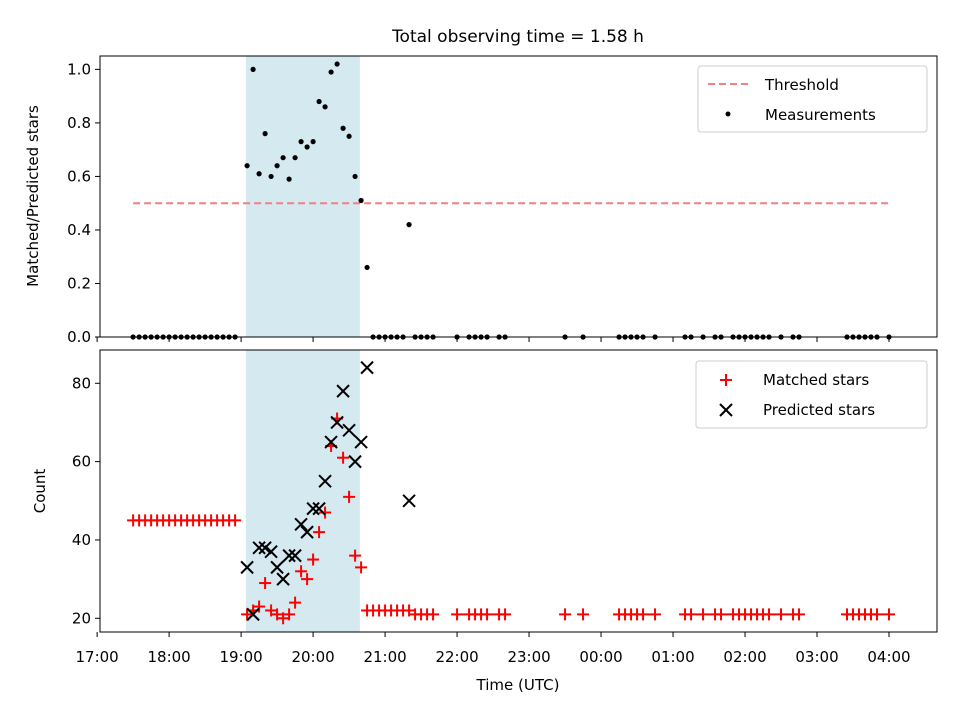 This screenshot has width=960, height=720. What do you see at coordinates (456, 657) in the screenshot?
I see `x-tick-label: 22:00` at bounding box center [456, 657].